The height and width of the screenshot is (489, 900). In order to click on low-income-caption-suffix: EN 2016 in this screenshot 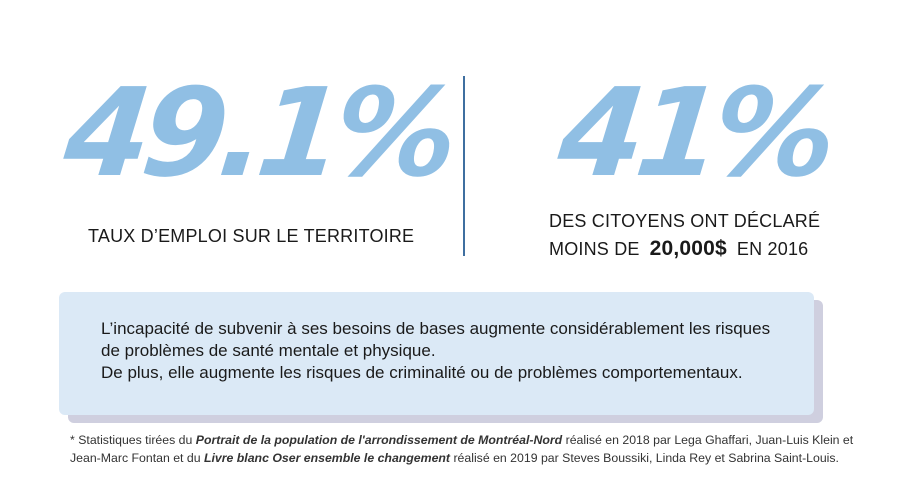, I will do `click(772, 249)`.